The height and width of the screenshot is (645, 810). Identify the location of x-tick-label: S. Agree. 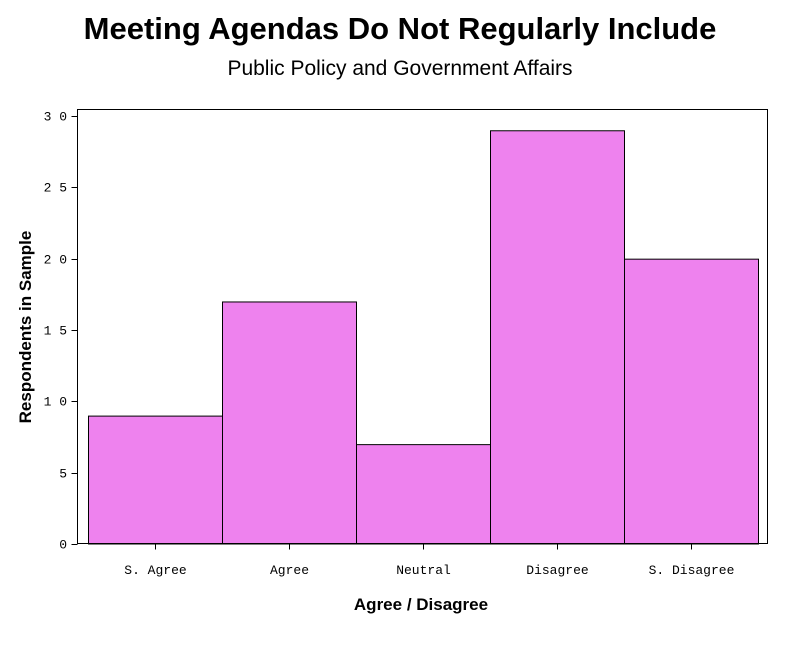
(155, 570).